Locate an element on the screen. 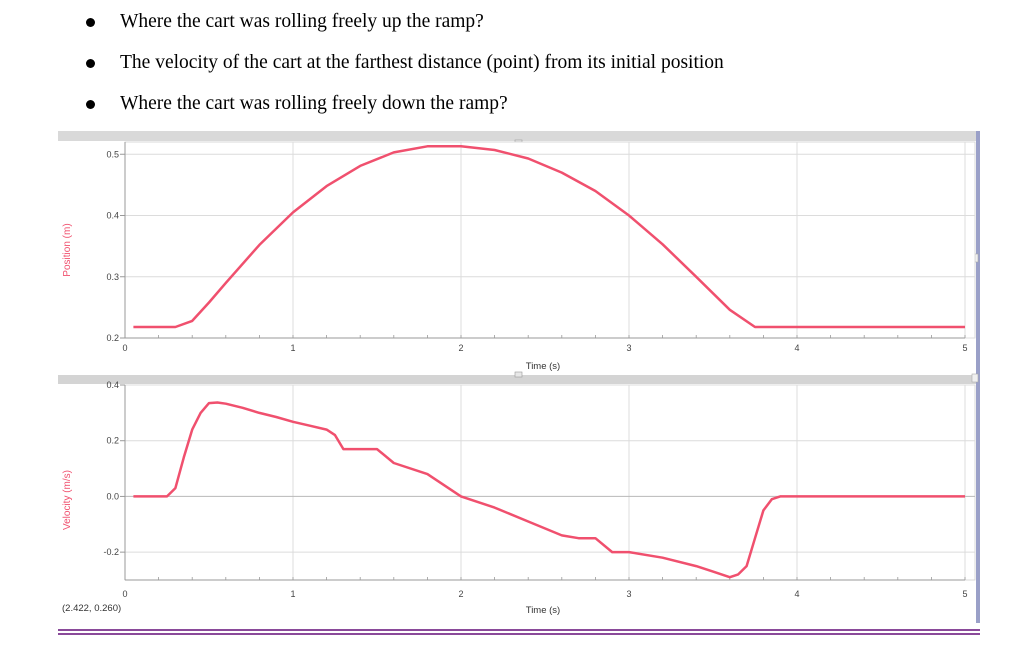 The width and height of the screenshot is (1024, 655). y-tick-label: 0.3 is located at coordinates (112, 277).